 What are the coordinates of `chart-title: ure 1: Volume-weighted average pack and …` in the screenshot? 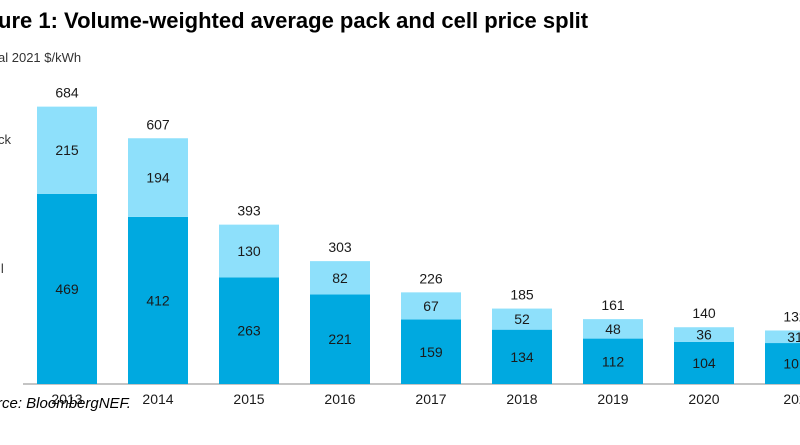 It's located at (294, 20).